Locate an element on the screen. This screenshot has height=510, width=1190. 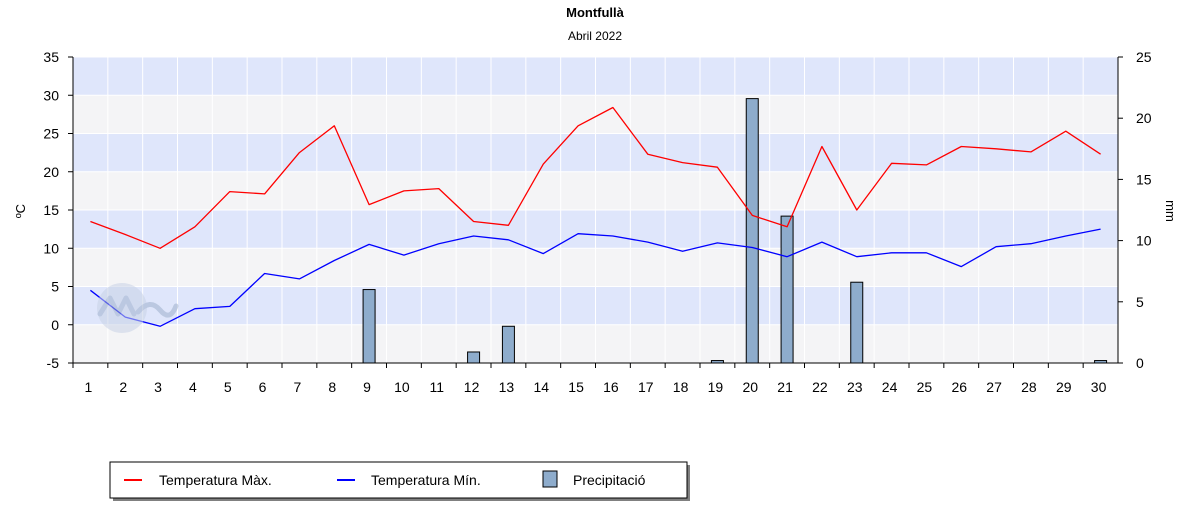
x-tick-label: 15 is located at coordinates (576, 387).